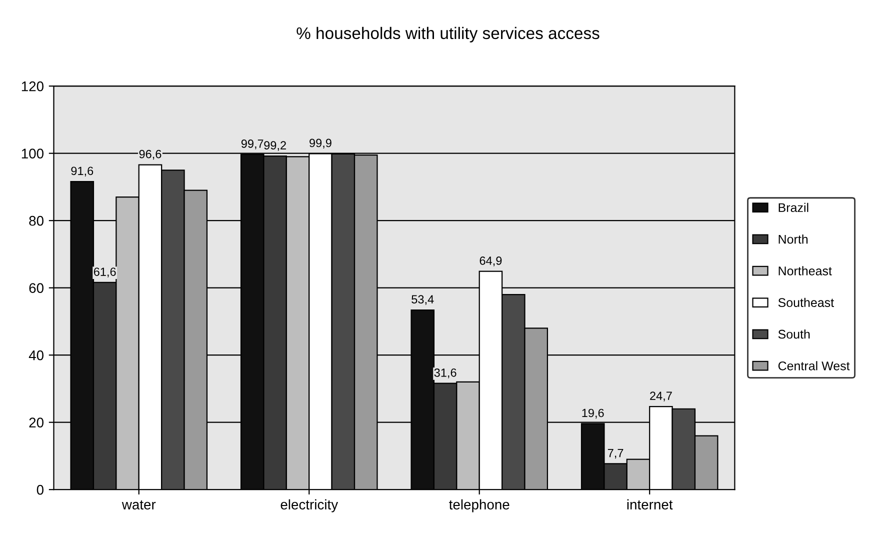  I want to click on legend-label: Northeast, so click(805, 271).